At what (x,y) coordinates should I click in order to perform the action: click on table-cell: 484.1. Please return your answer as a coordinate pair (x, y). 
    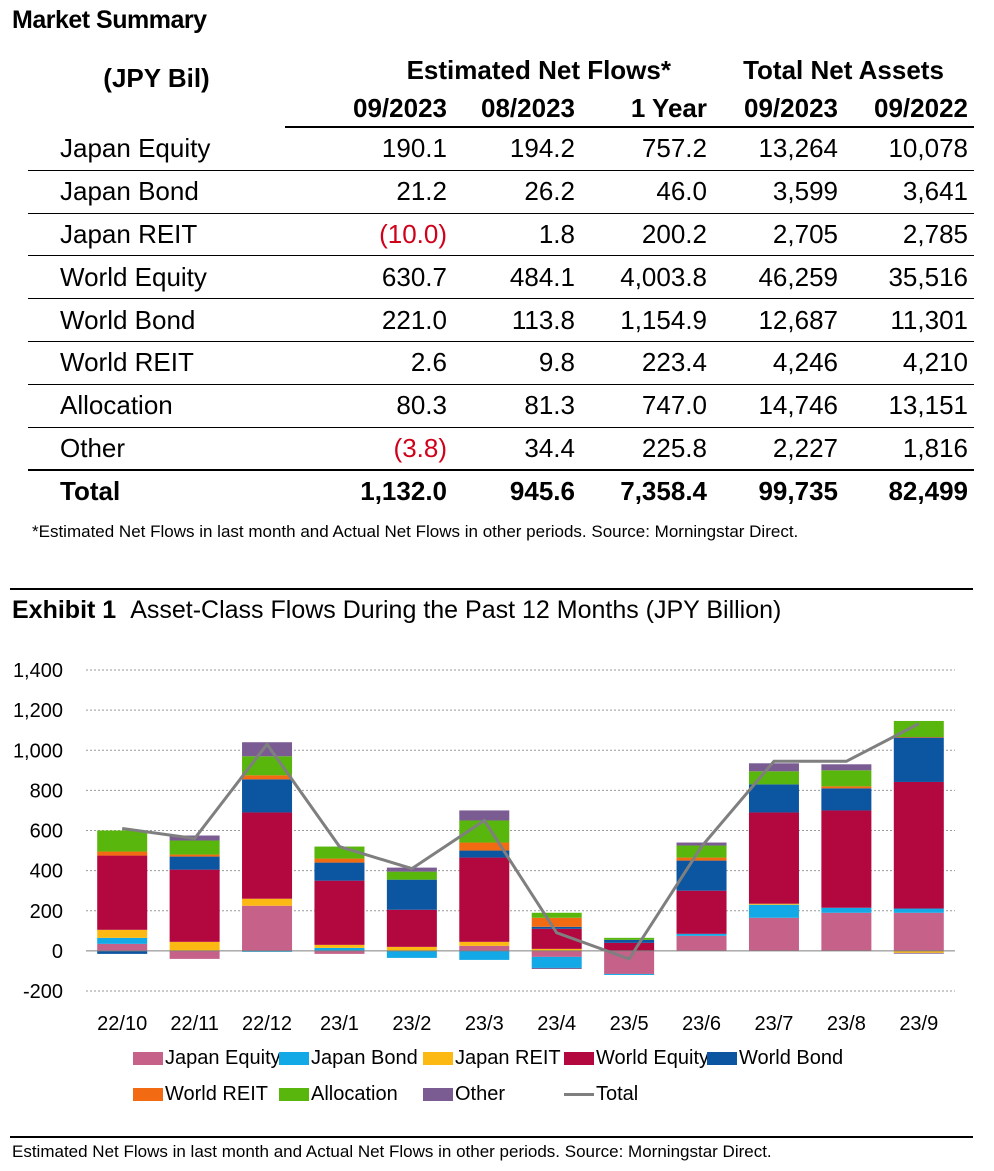
    Looking at the image, I should click on (517, 277).